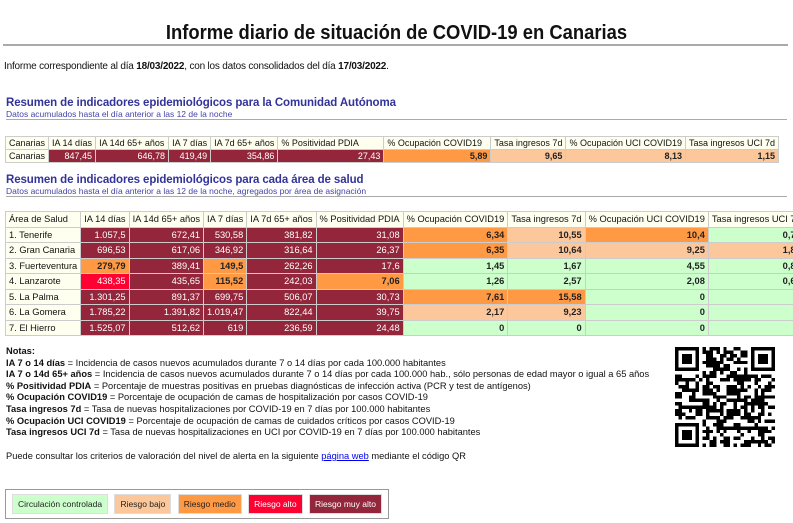  What do you see at coordinates (43, 296) in the screenshot?
I see `row-name: 5. La Palma` at bounding box center [43, 296].